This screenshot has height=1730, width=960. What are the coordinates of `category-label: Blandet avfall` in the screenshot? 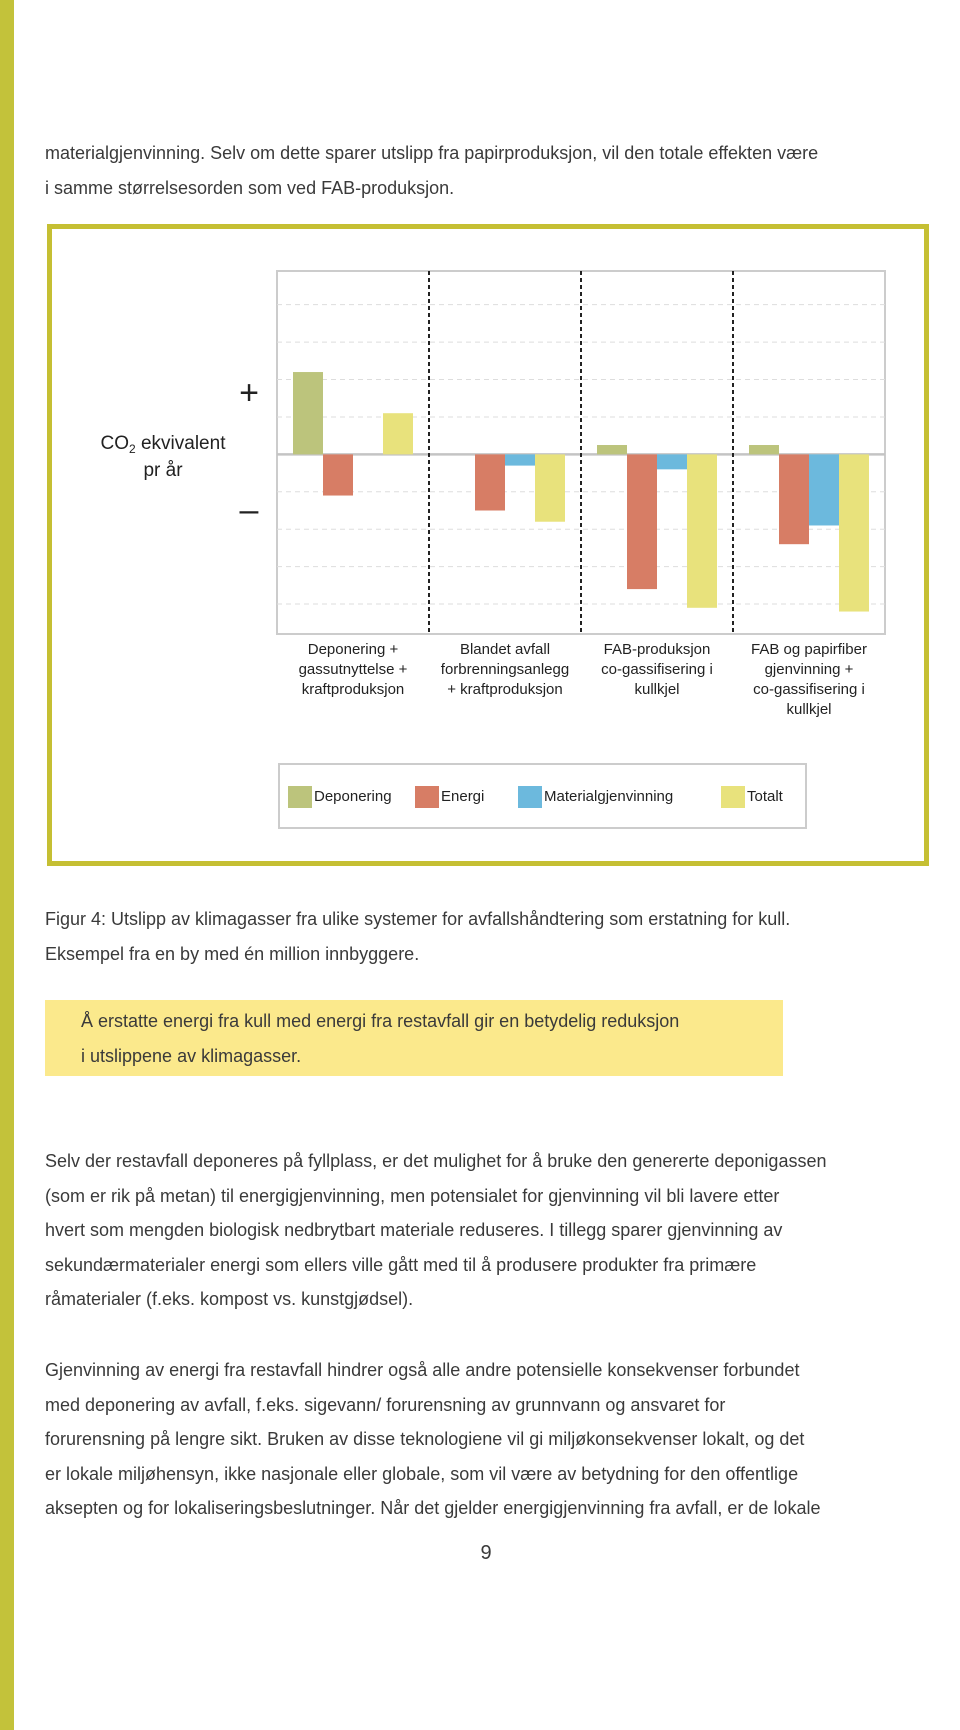 It's located at (505, 649).